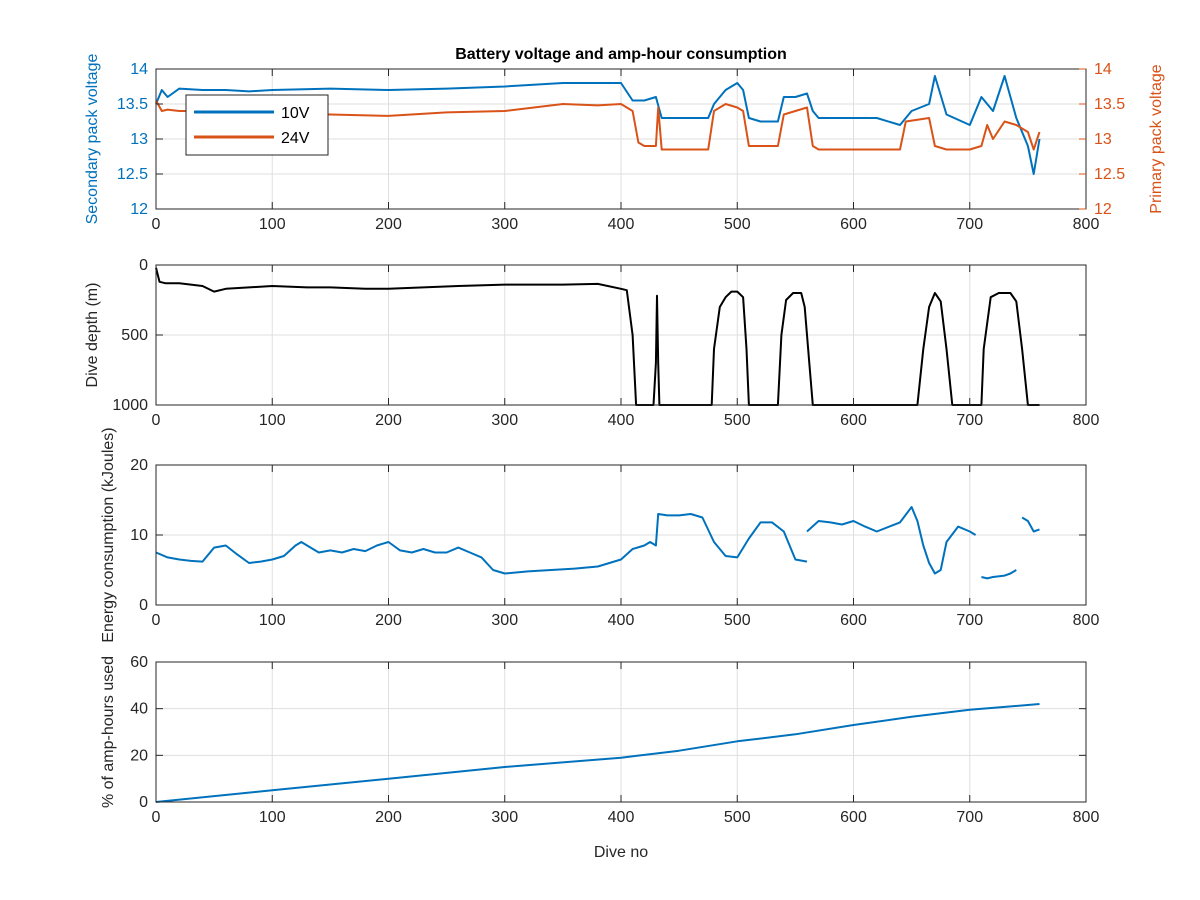 The image size is (1200, 900). Describe the element at coordinates (132, 104) in the screenshot. I see `y-tick-label: 13.5` at that location.